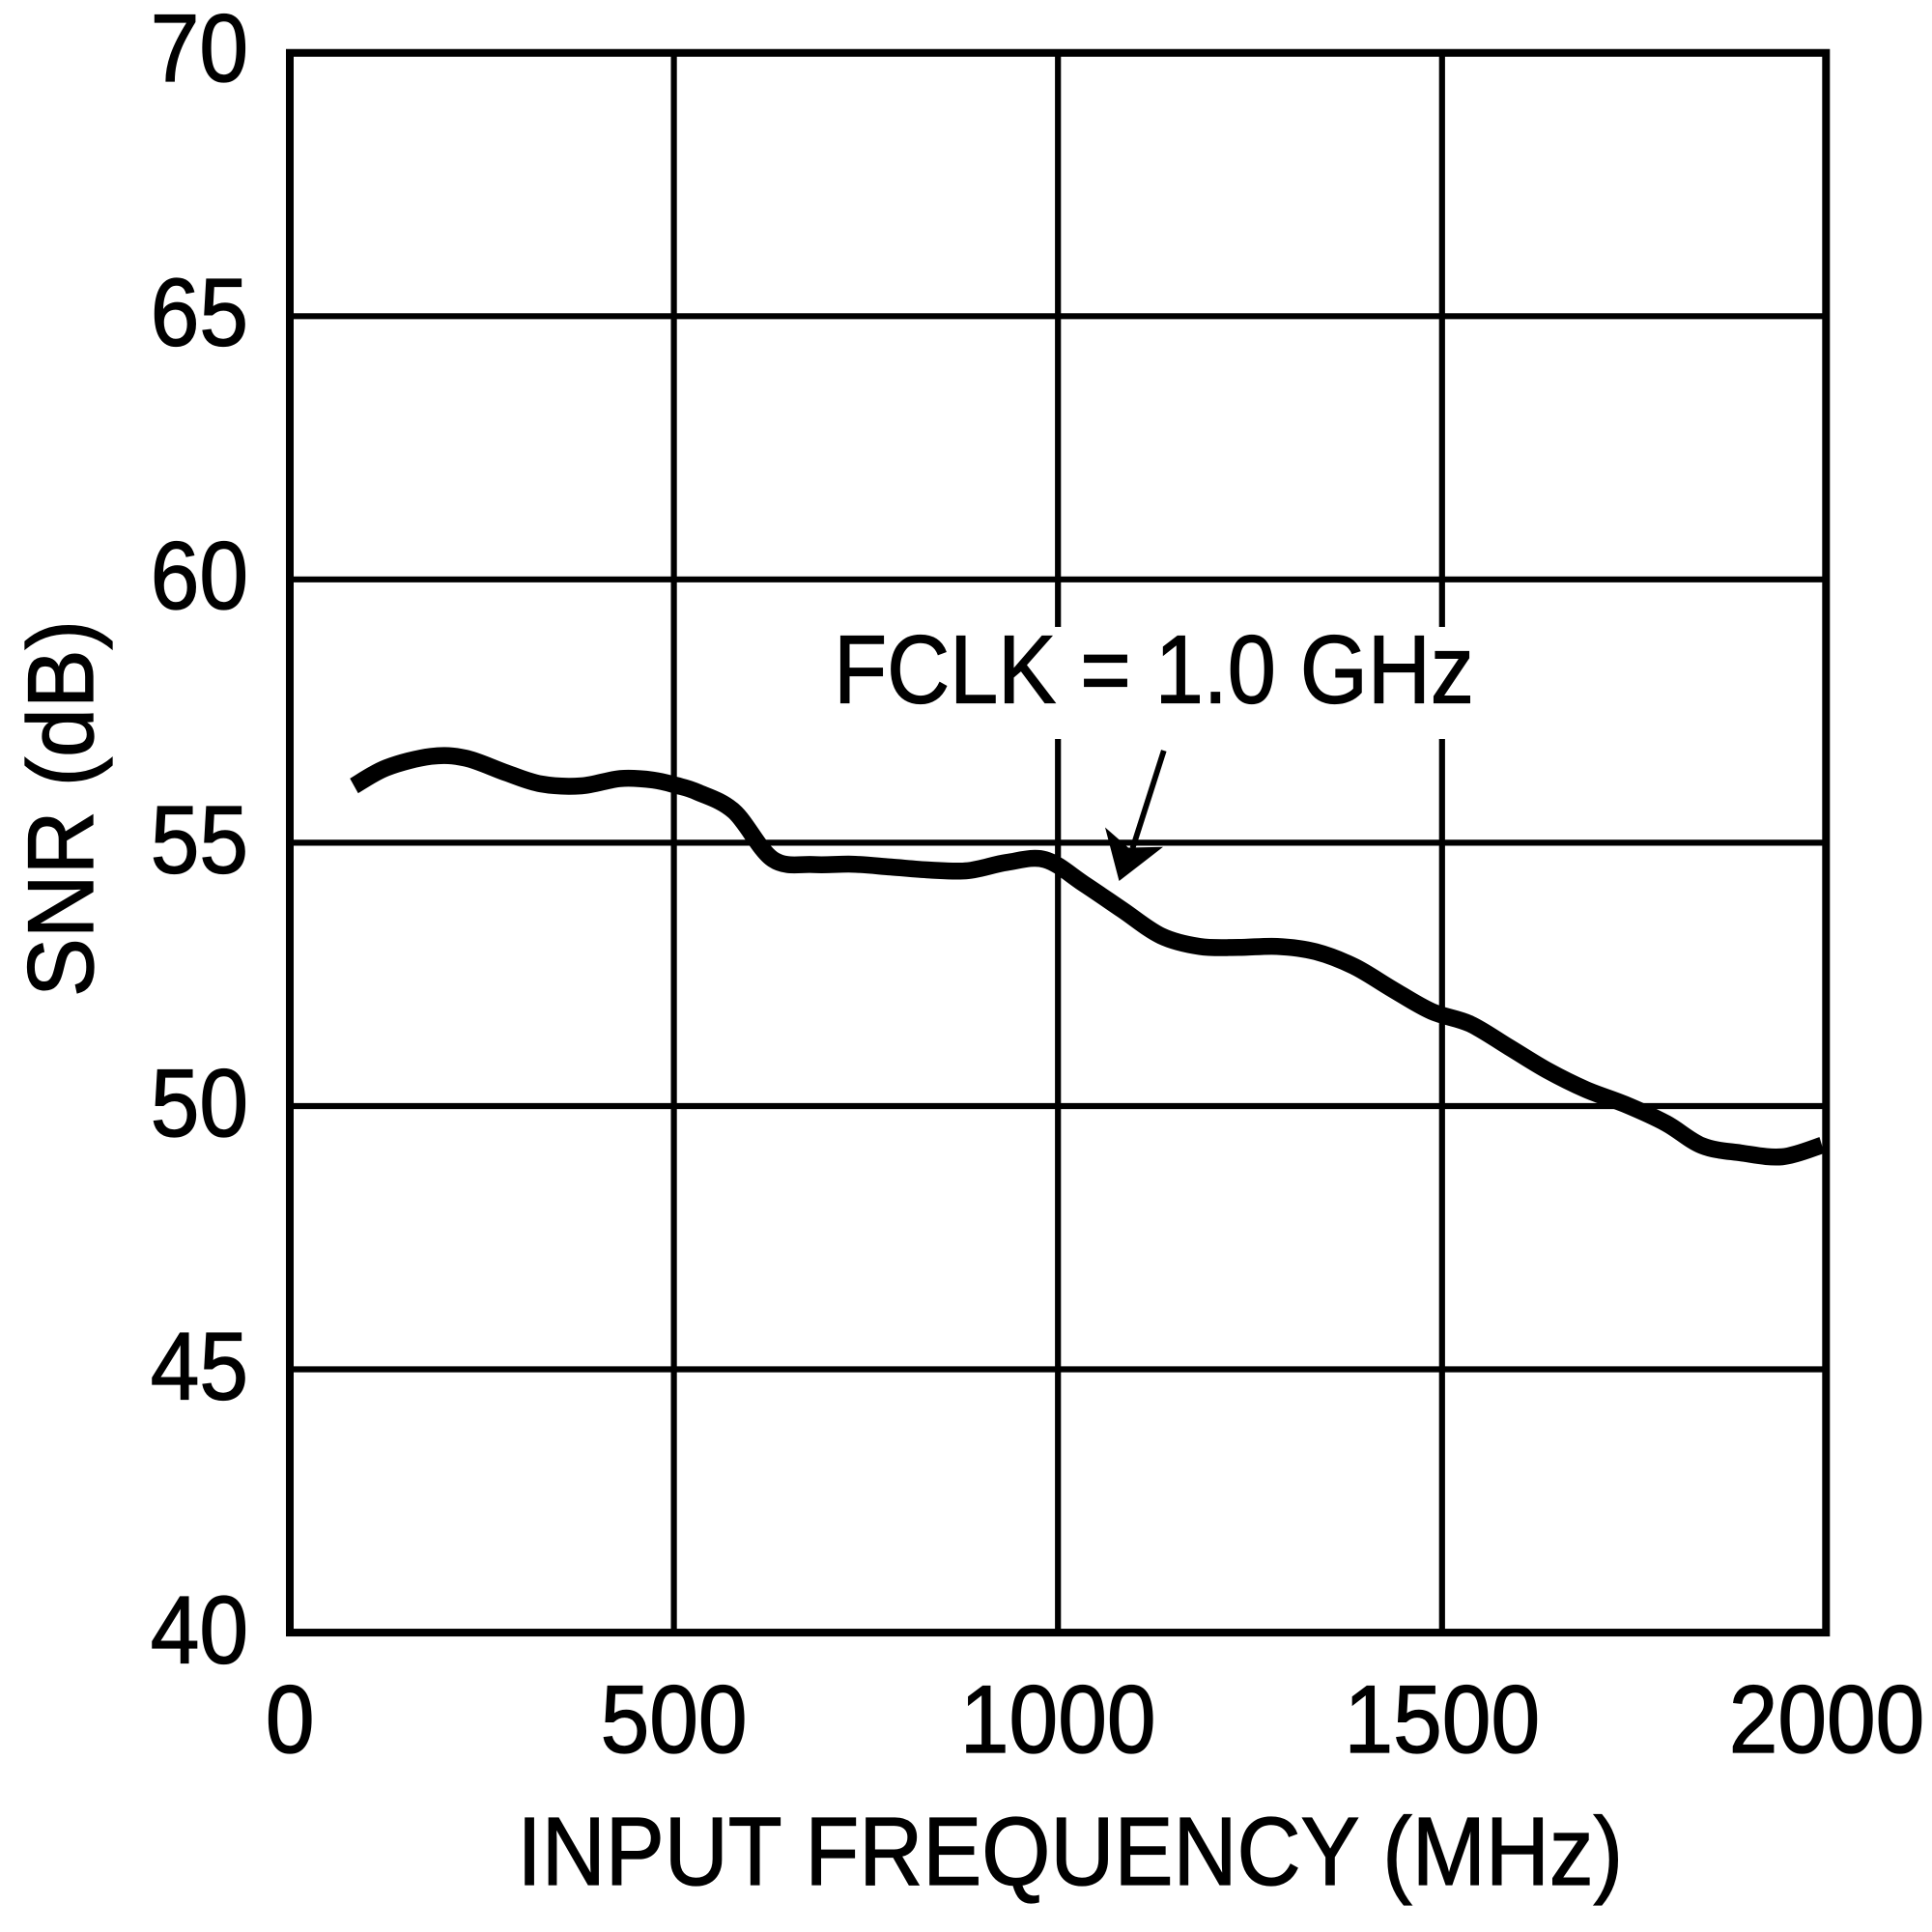 This screenshot has width=1932, height=1932. What do you see at coordinates (1058, 1720) in the screenshot?
I see `svg-text: 1000` at bounding box center [1058, 1720].